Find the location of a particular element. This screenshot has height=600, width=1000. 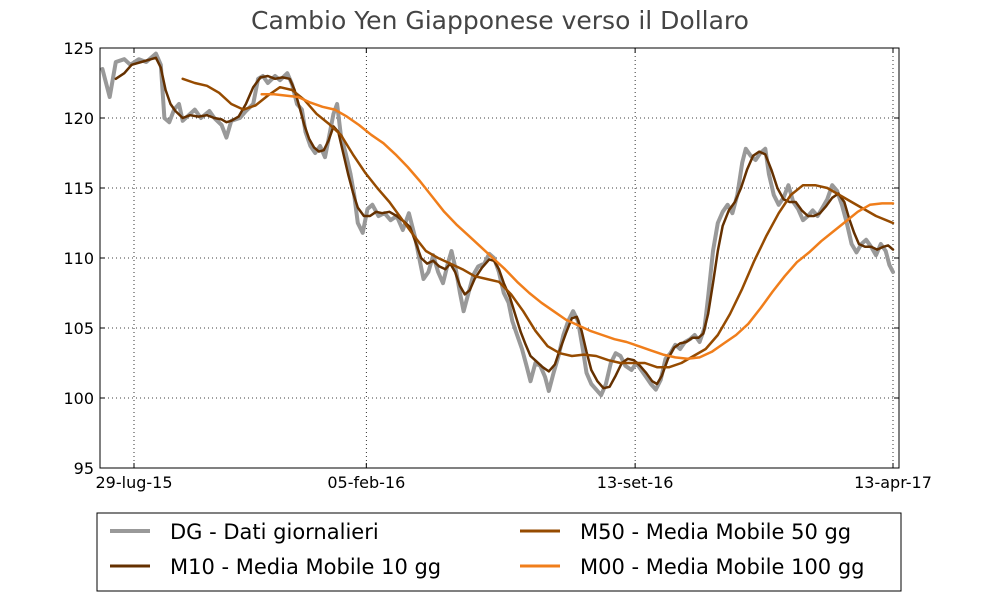

x-tick-label: 13-apr-17 is located at coordinates (893, 482).